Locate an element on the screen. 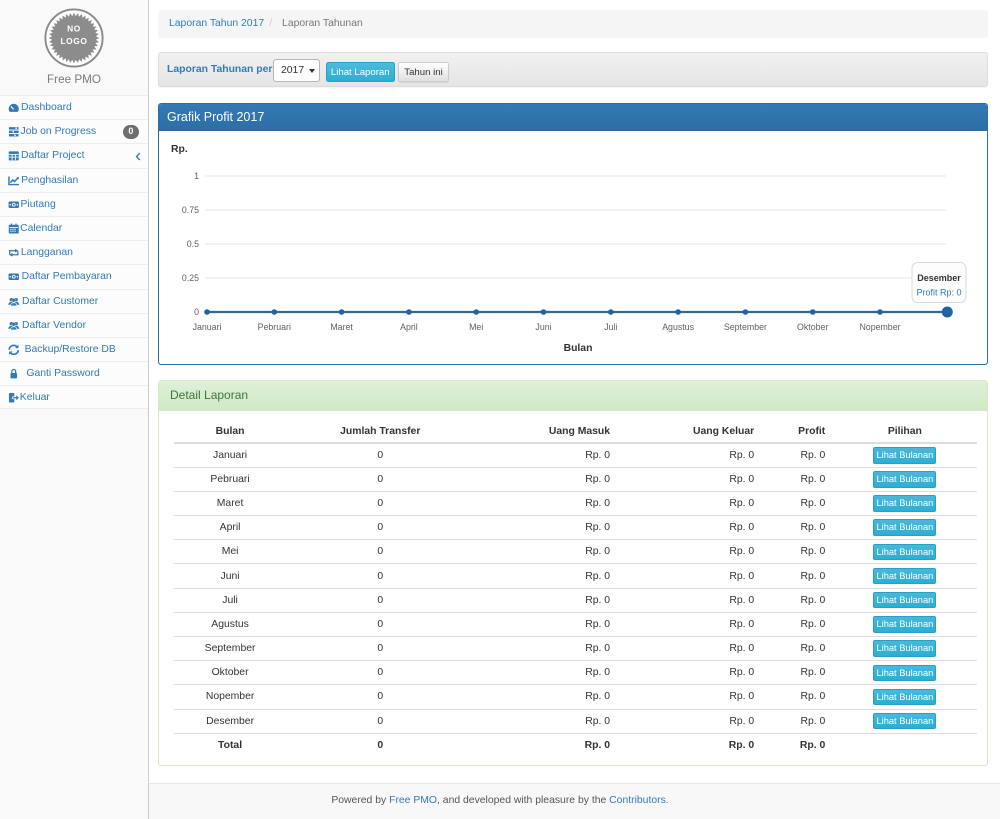 This screenshot has width=1000, height=819. svg-text: Profit Rp: 0 is located at coordinates (938, 292).